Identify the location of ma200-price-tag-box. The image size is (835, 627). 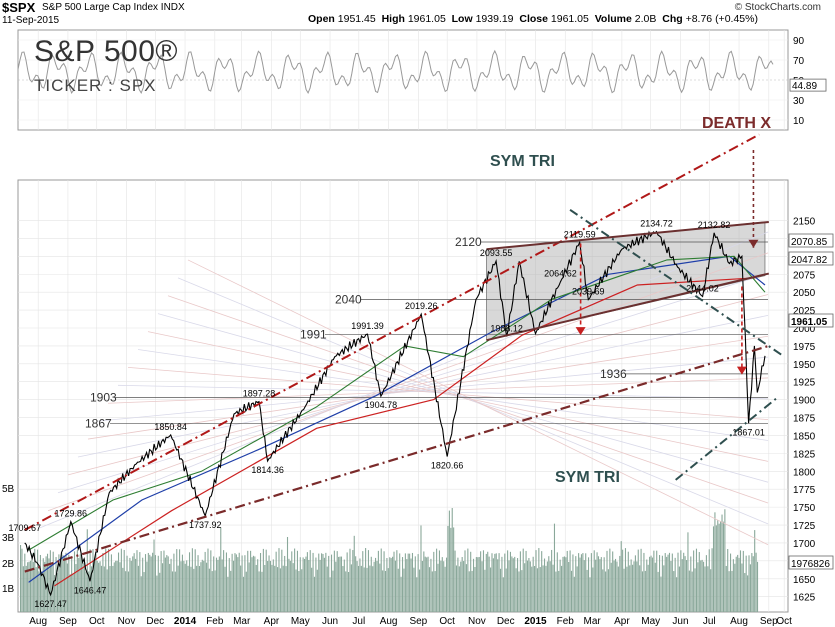
(811, 240).